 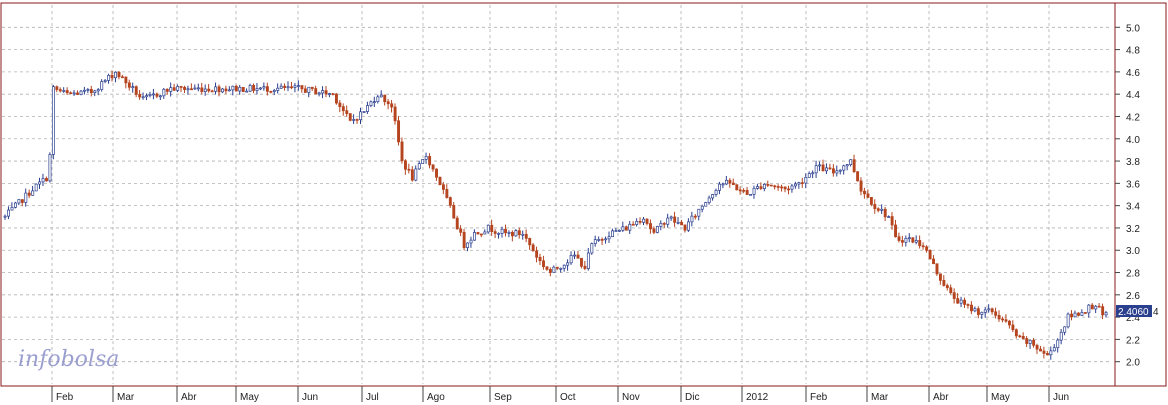 What do you see at coordinates (503, 397) in the screenshot?
I see `x-tick-label: Sep` at bounding box center [503, 397].